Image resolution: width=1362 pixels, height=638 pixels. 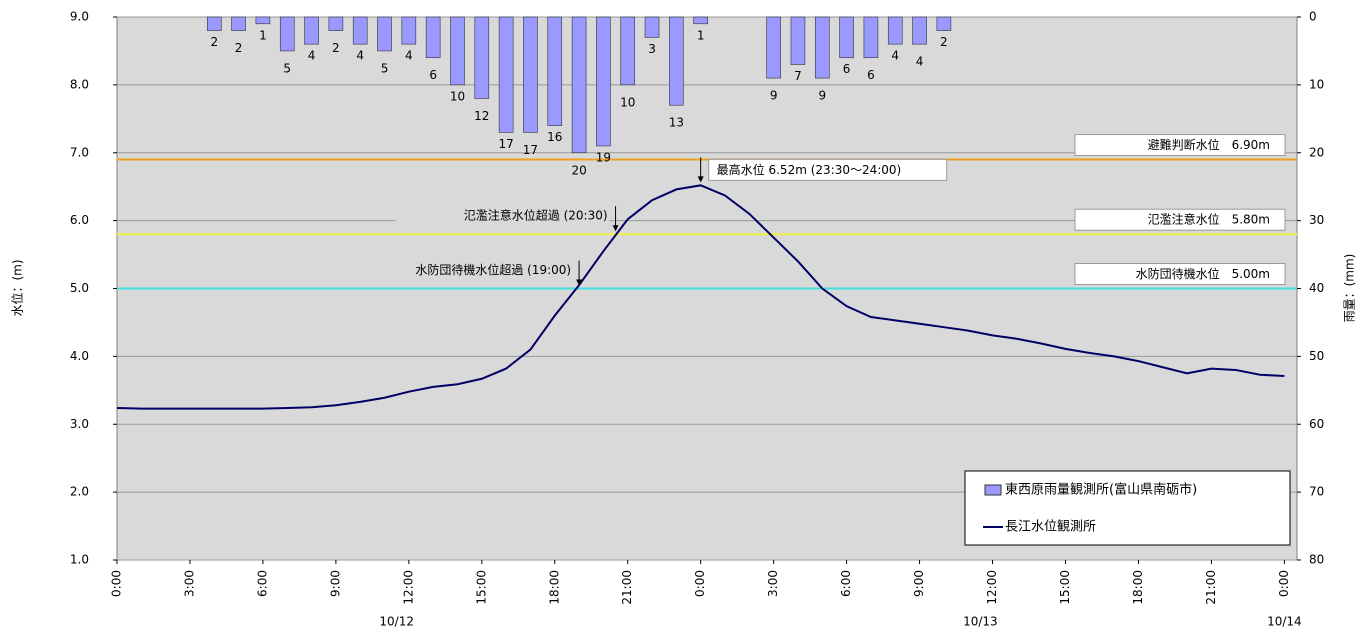 What do you see at coordinates (536, 215) in the screenshot?
I see `annotation: 氾濫注意水位超過 (20:30)` at bounding box center [536, 215].